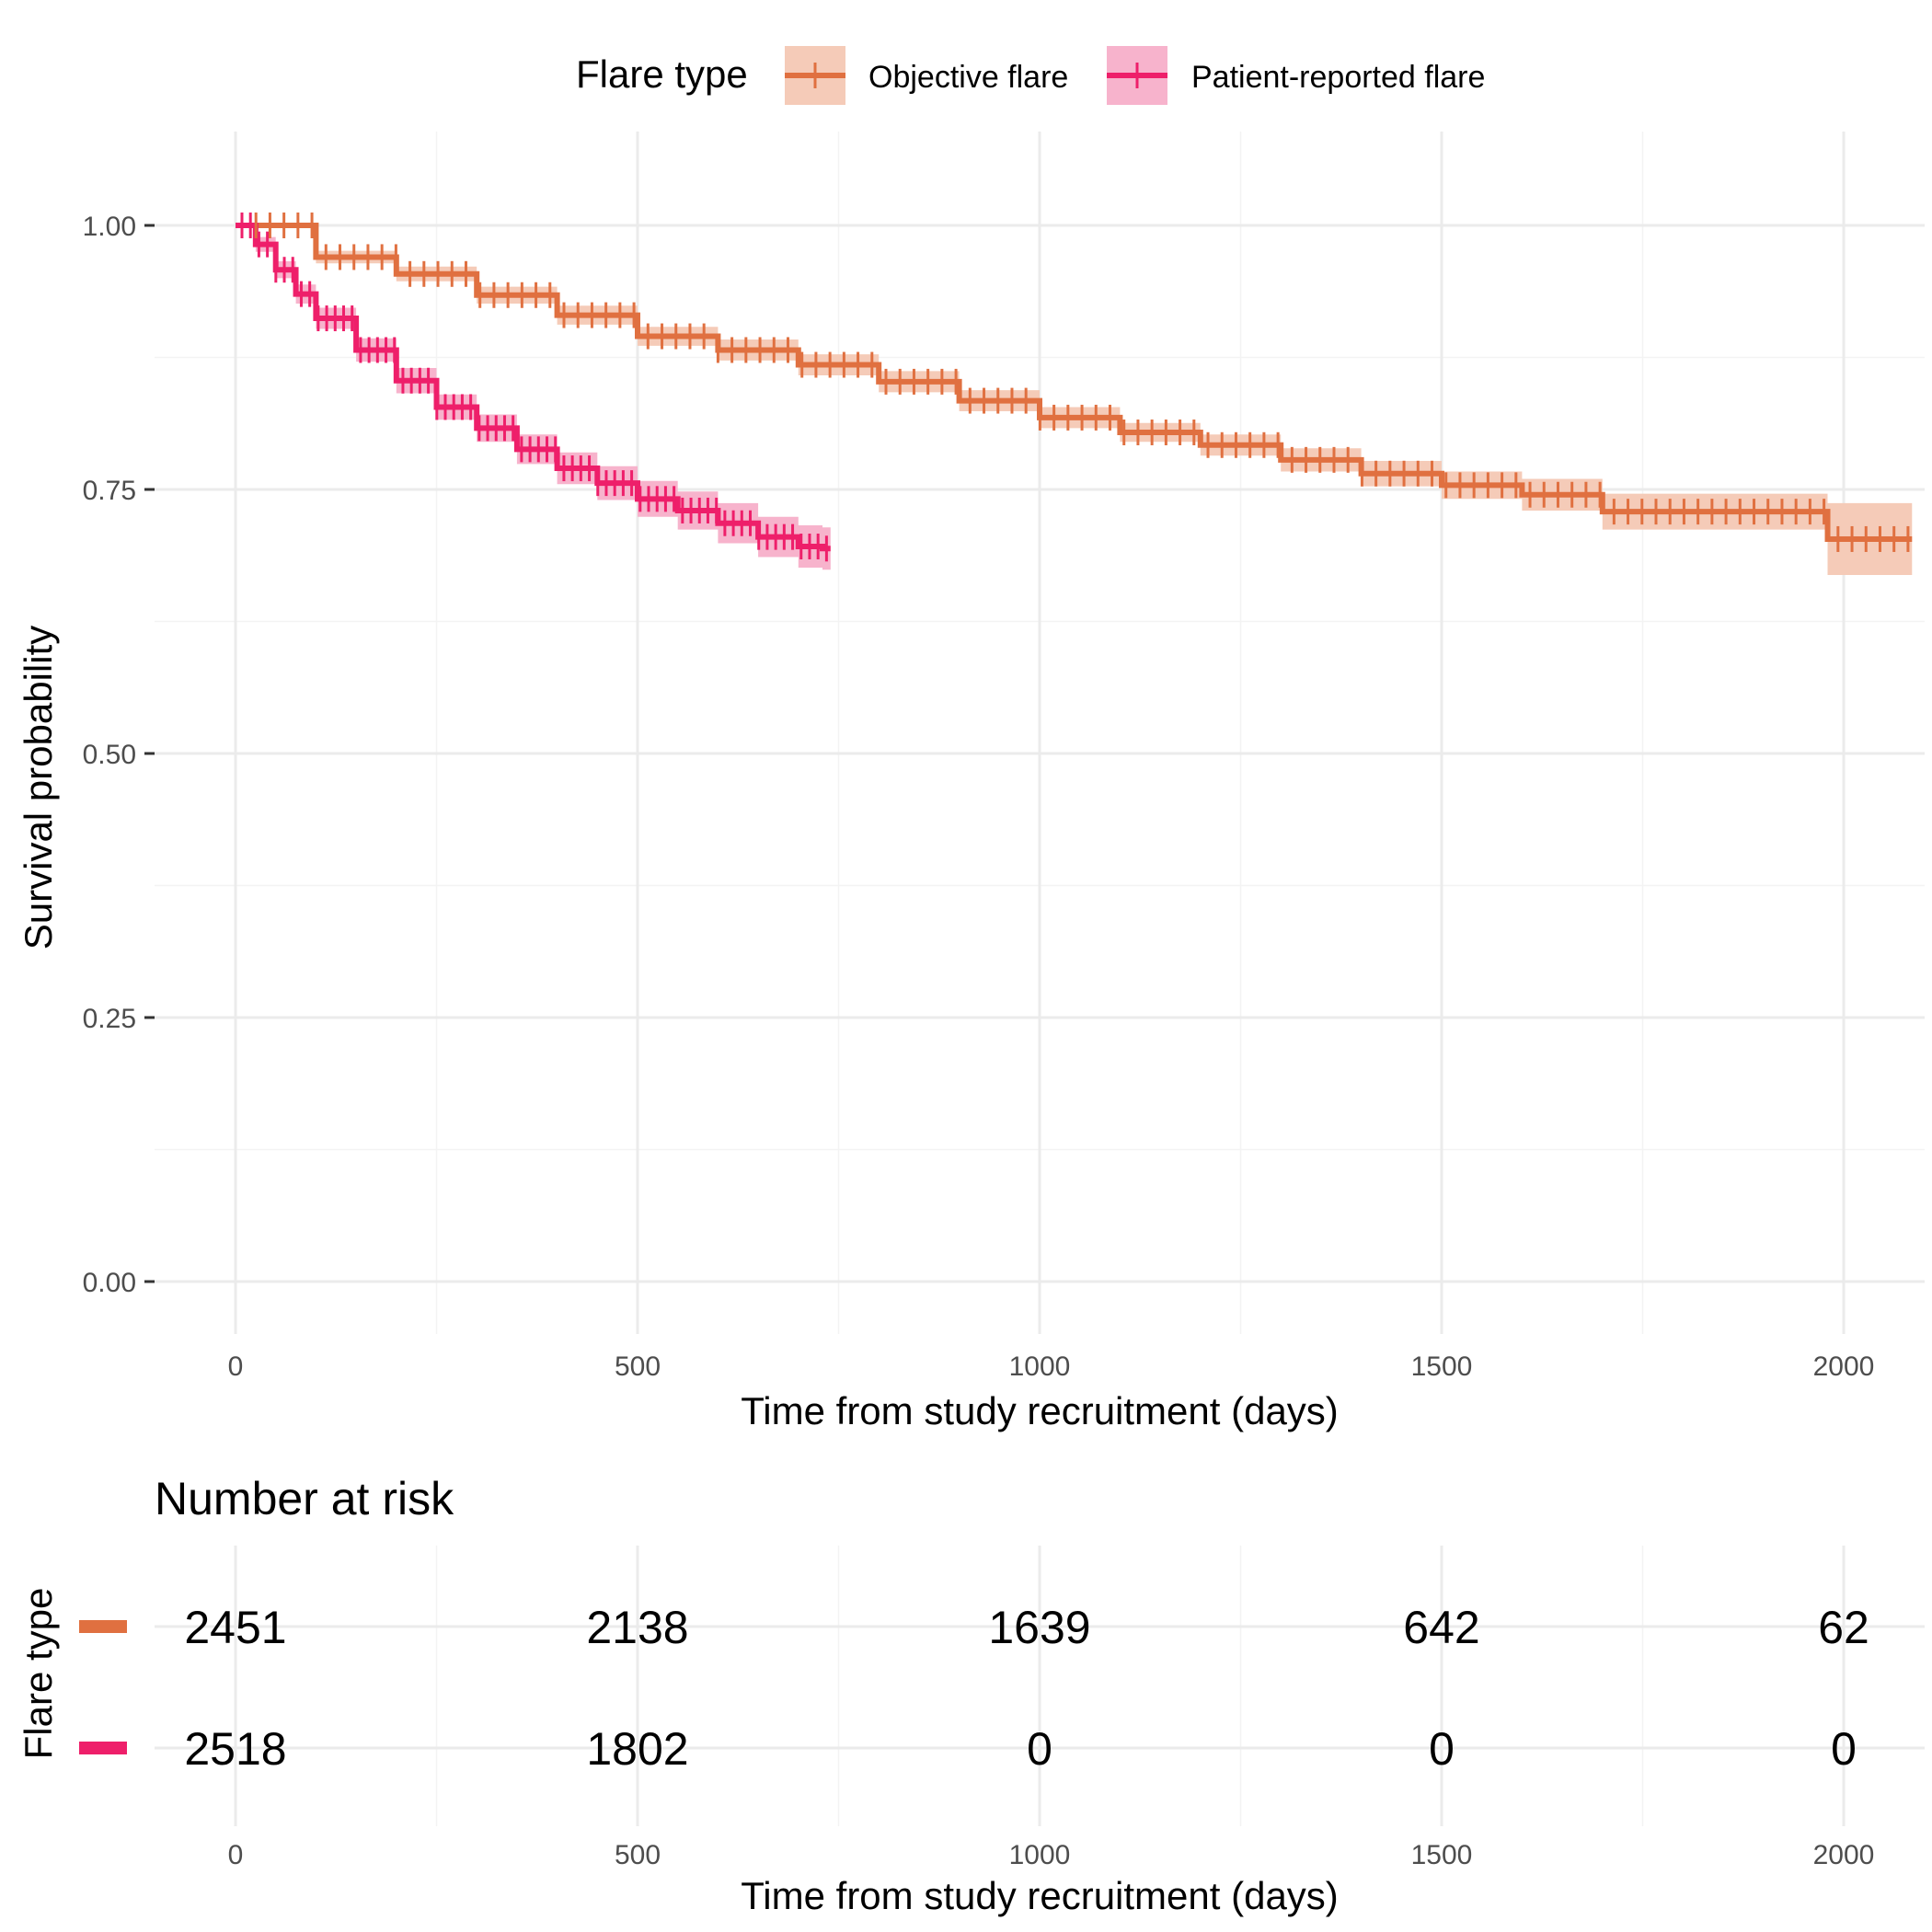 The width and height of the screenshot is (1932, 1932). What do you see at coordinates (236, 1855) in the screenshot?
I see `risk-x-tick-label: 0` at bounding box center [236, 1855].